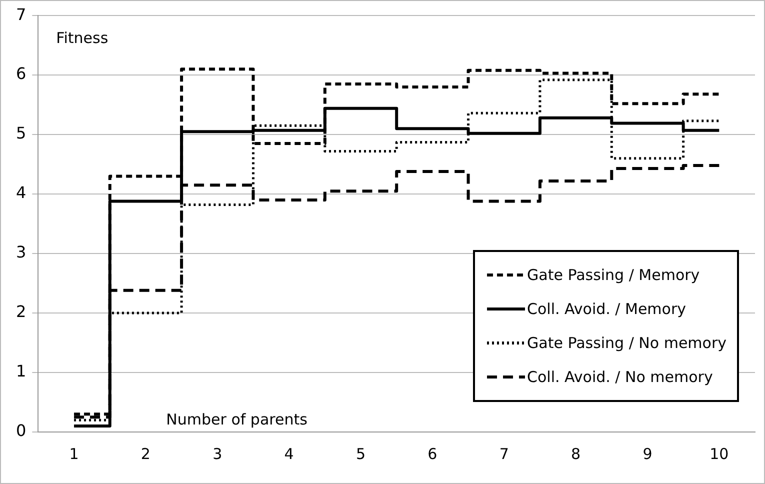 The height and width of the screenshot is (484, 765). What do you see at coordinates (647, 453) in the screenshot?
I see `x-tick-label: 9` at bounding box center [647, 453].